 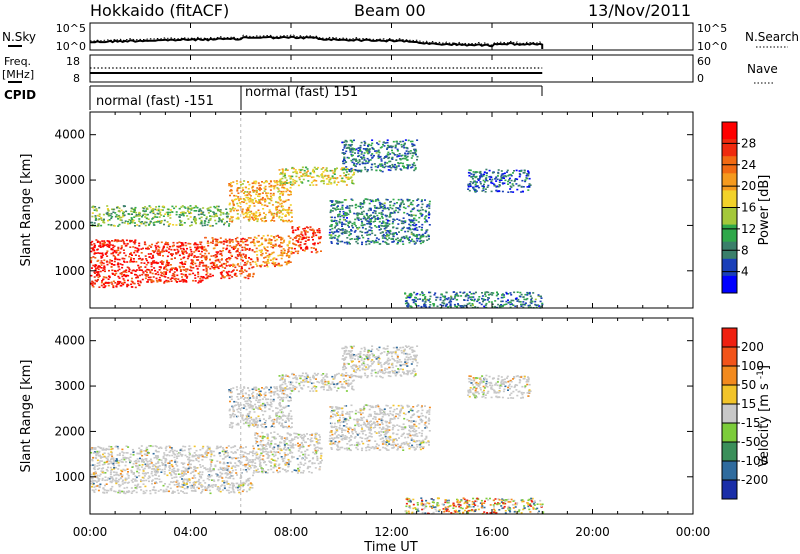 What do you see at coordinates (748, 208) in the screenshot?
I see `colorbar-tick-label: 16` at bounding box center [748, 208].